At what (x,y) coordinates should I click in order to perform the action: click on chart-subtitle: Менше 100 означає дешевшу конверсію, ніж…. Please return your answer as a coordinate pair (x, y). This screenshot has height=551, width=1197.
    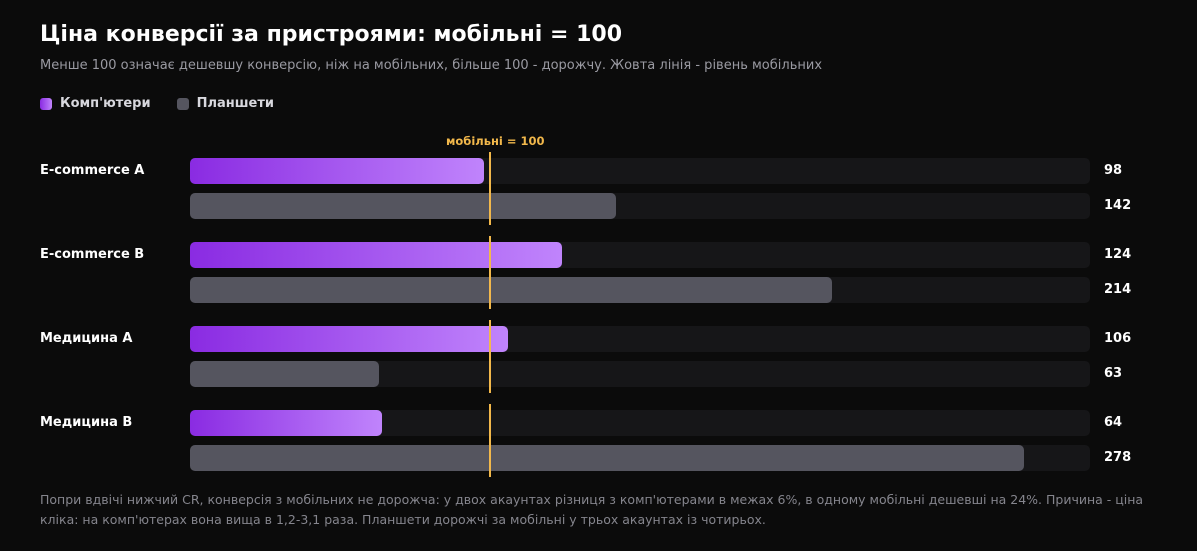
    Looking at the image, I should click on (431, 65).